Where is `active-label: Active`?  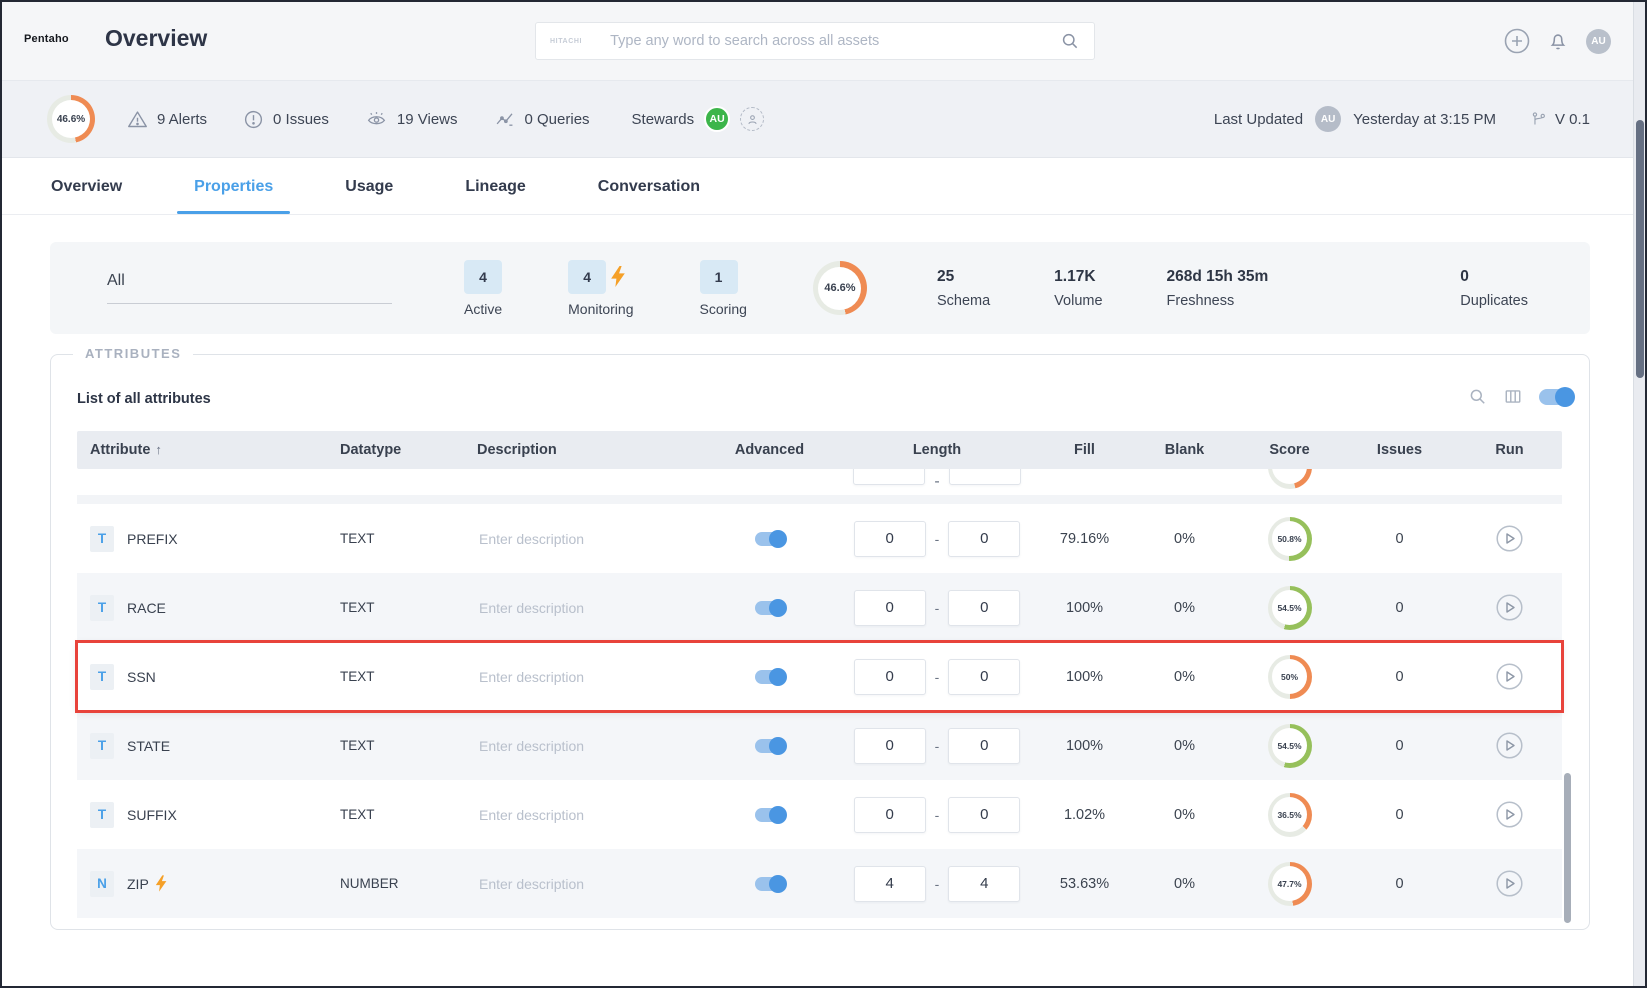 active-label: Active is located at coordinates (483, 308).